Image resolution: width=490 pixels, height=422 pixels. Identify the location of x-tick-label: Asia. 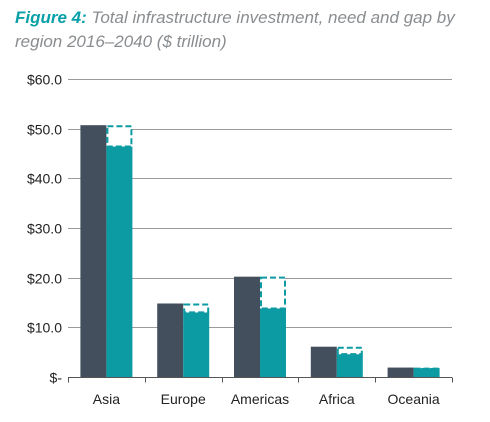
(106, 399).